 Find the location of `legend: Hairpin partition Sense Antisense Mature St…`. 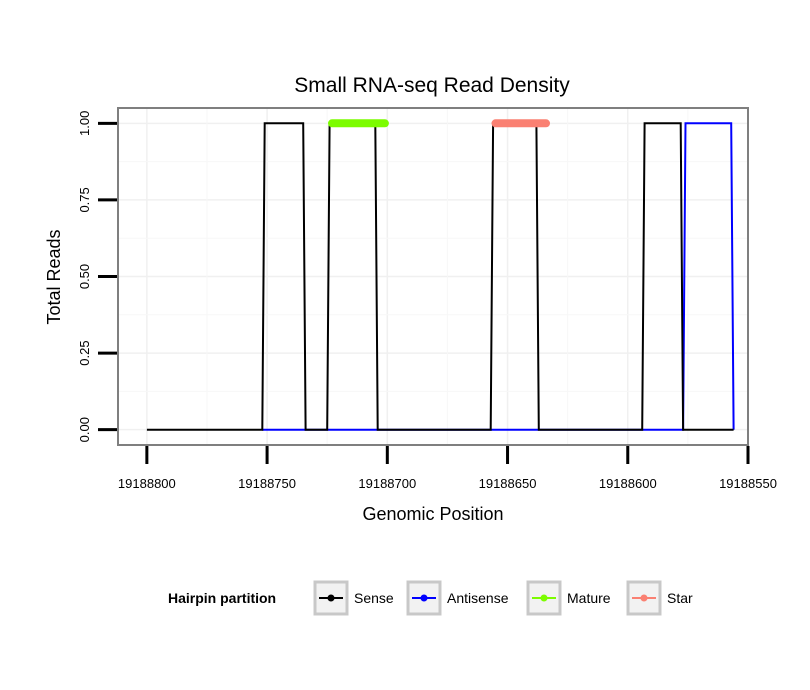

legend: Hairpin partition Sense Antisense Mature St… is located at coordinates (430, 598).